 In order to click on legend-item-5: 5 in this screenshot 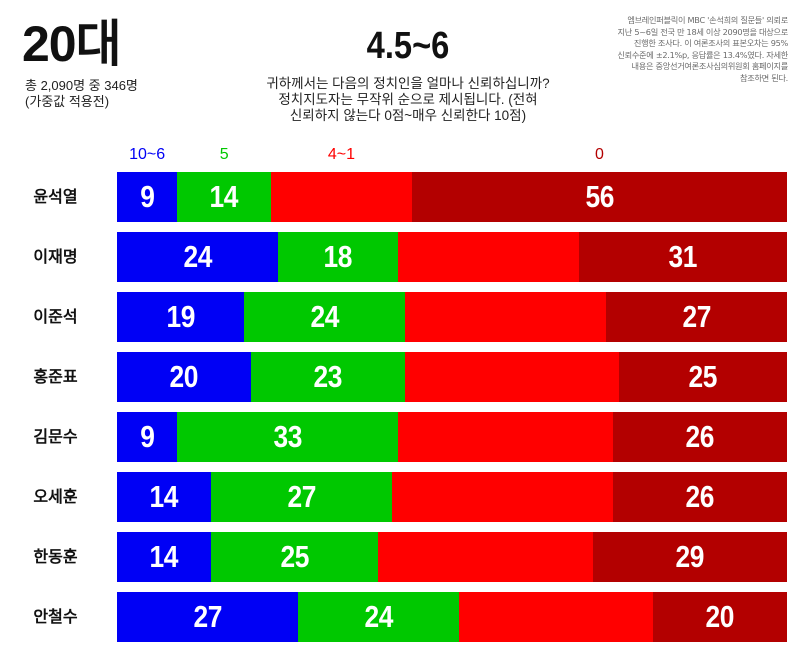, I will do `click(224, 154)`.